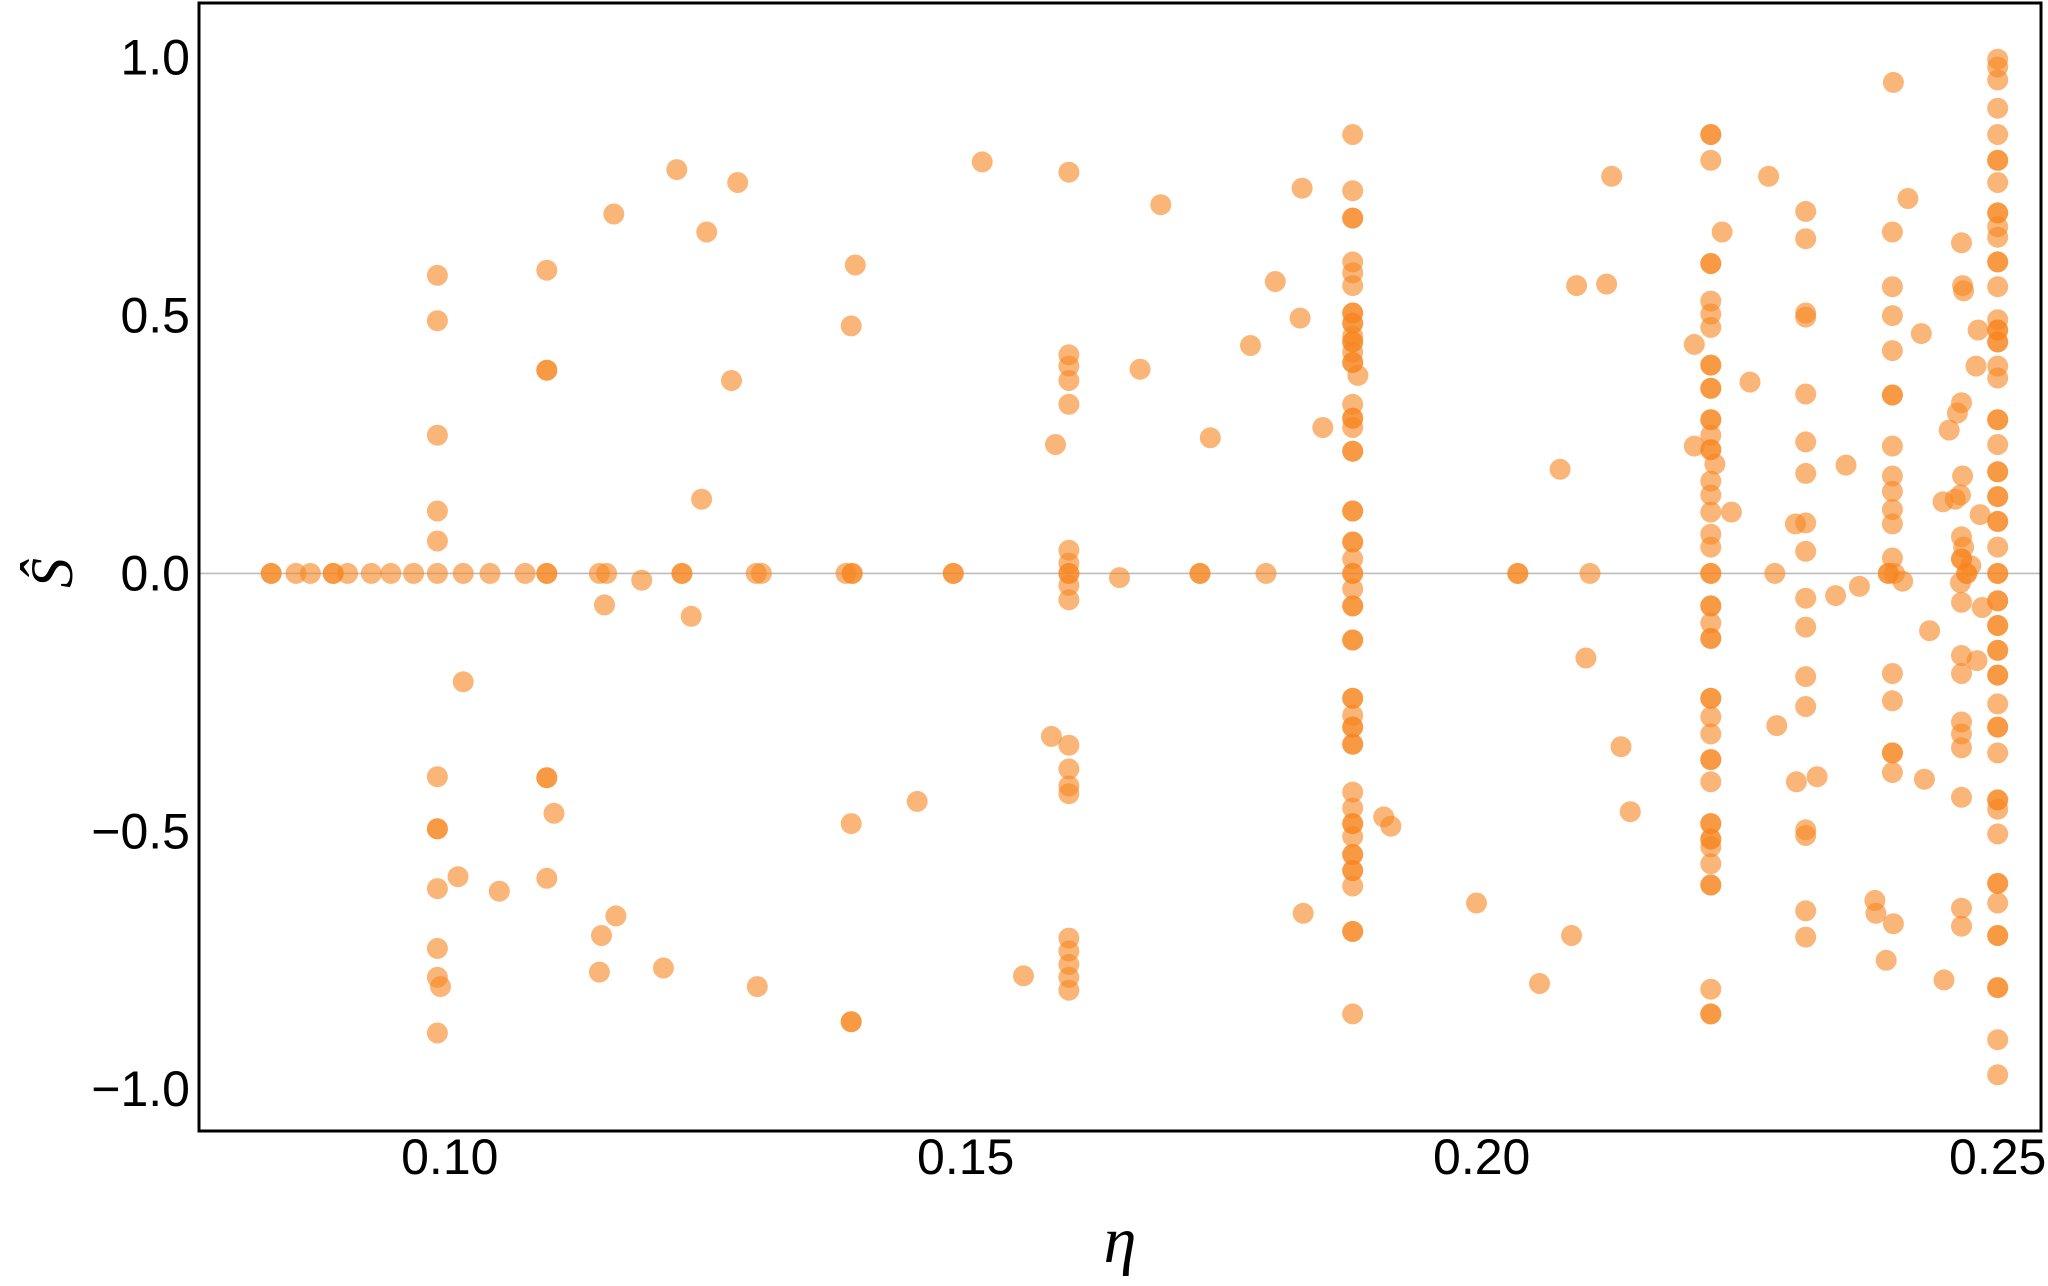  I want to click on x-tick-label: 0.25, so click(1997, 1157).